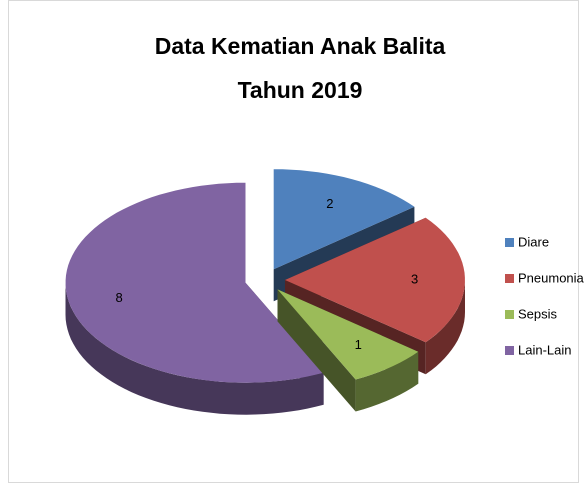  What do you see at coordinates (538, 313) in the screenshot?
I see `legend-label: Sepsis` at bounding box center [538, 313].